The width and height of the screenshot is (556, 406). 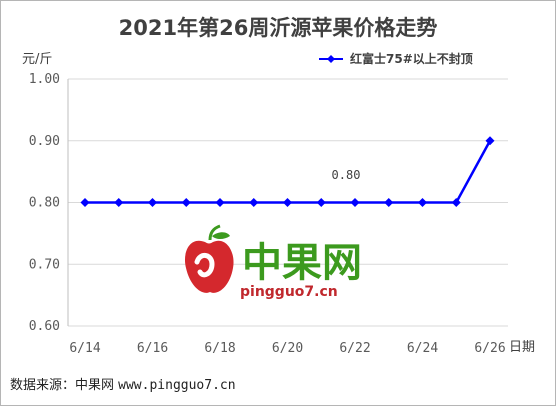 I want to click on y-axis-unit: 元/斤, so click(x=37, y=59).